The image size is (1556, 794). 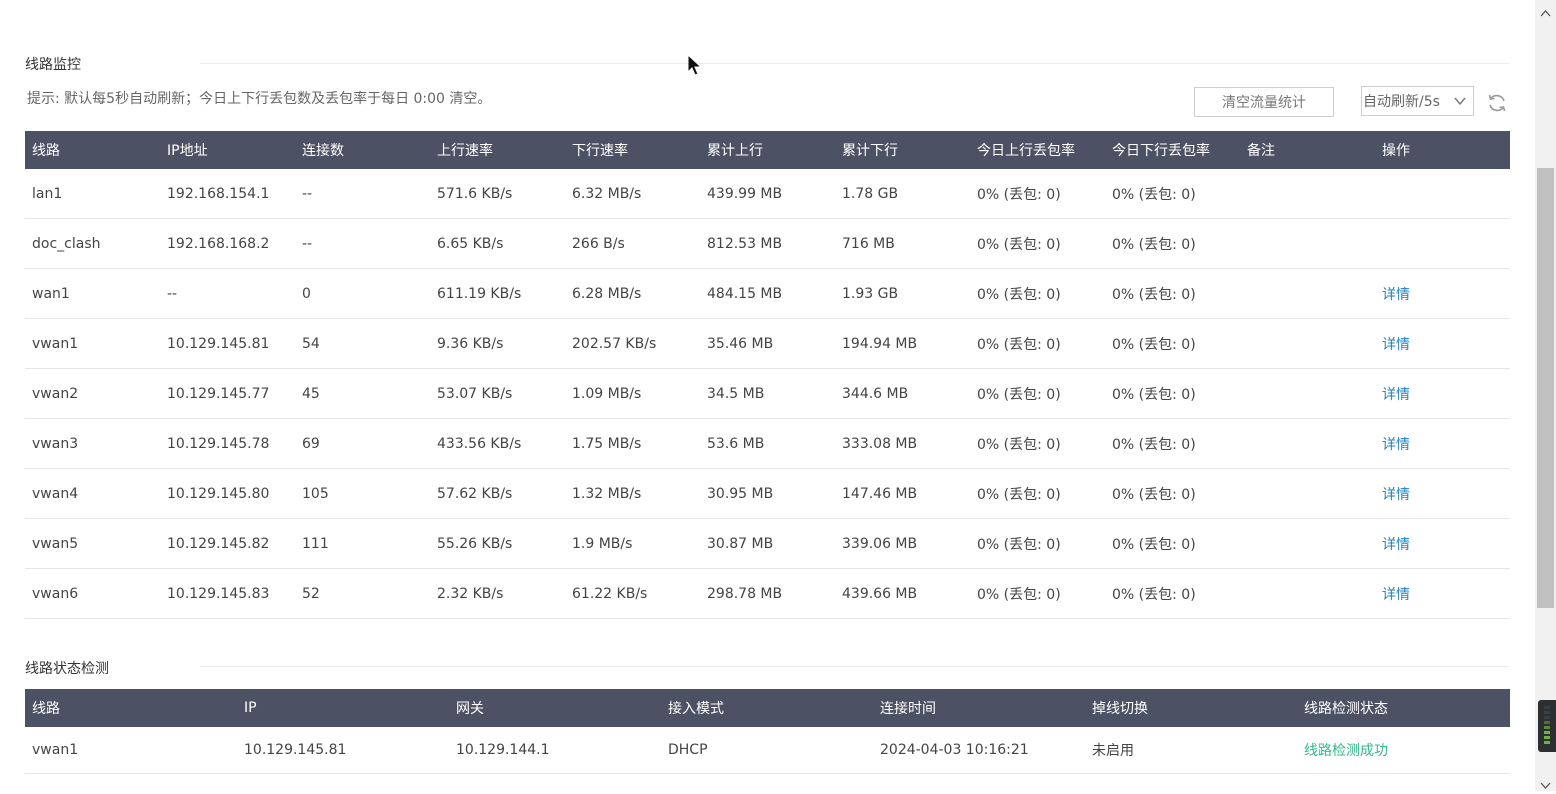 What do you see at coordinates (632, 443) in the screenshot?
I see `cell-down: 1.75 MB/s` at bounding box center [632, 443].